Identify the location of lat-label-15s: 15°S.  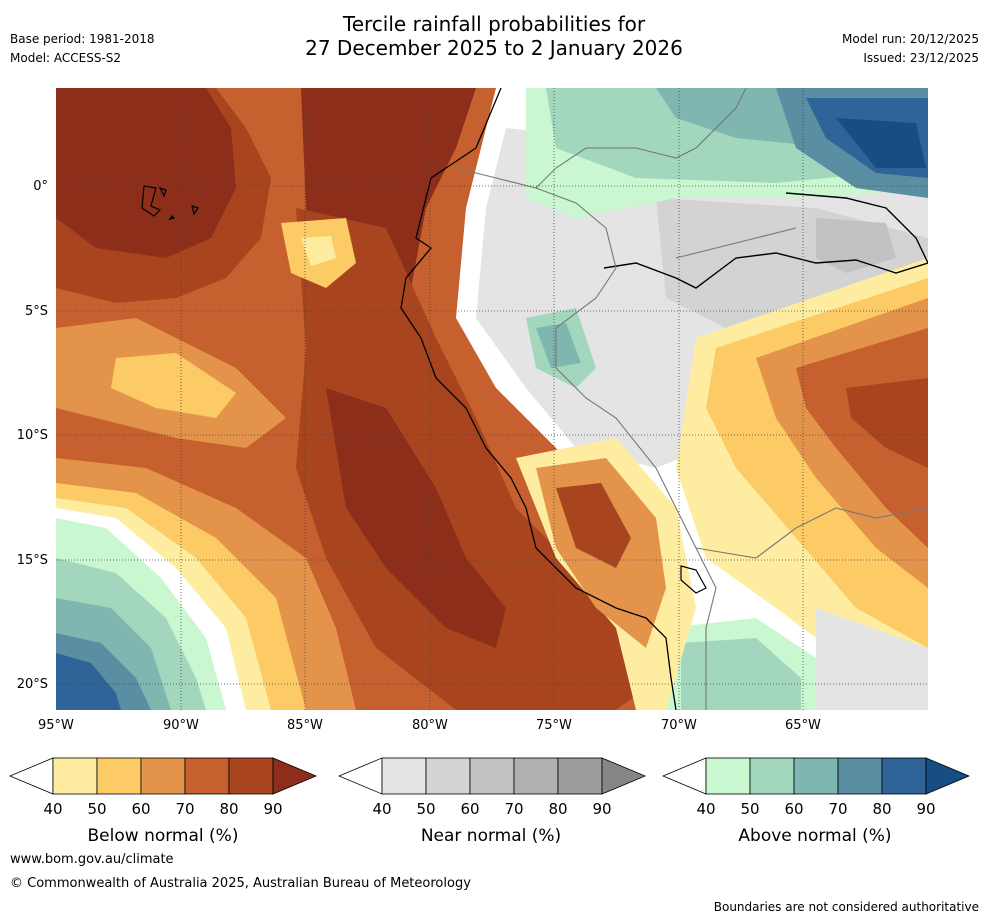
(32, 560).